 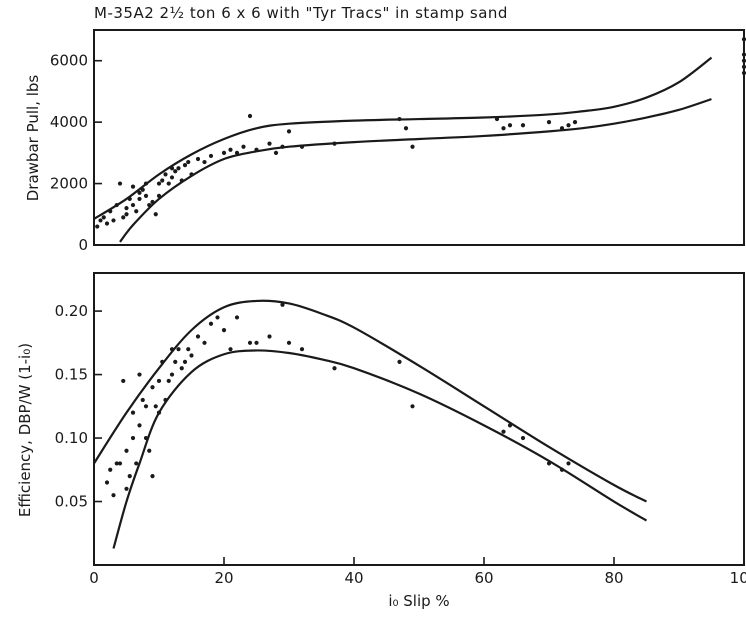 I want to click on x-tick-label: 0, so click(x=94, y=578).